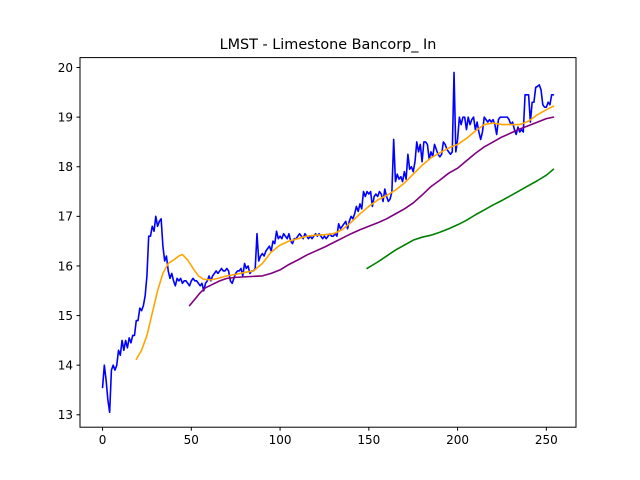 Image resolution: width=640 pixels, height=480 pixels. I want to click on y-tick-label: 18, so click(65, 167).